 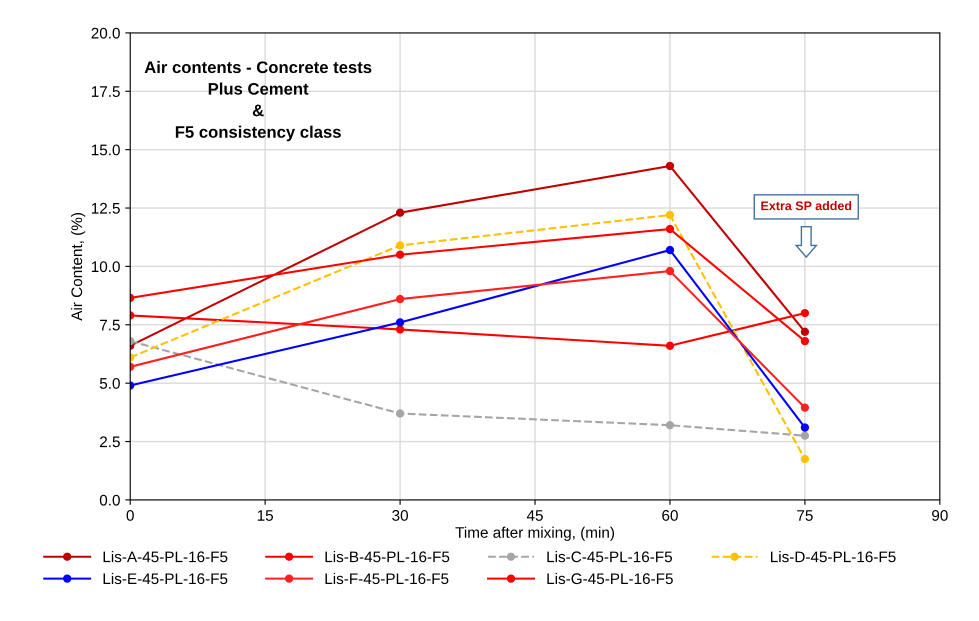 What do you see at coordinates (833, 556) in the screenshot?
I see `legend-label: Lis-D-45-PL-16-F5` at bounding box center [833, 556].